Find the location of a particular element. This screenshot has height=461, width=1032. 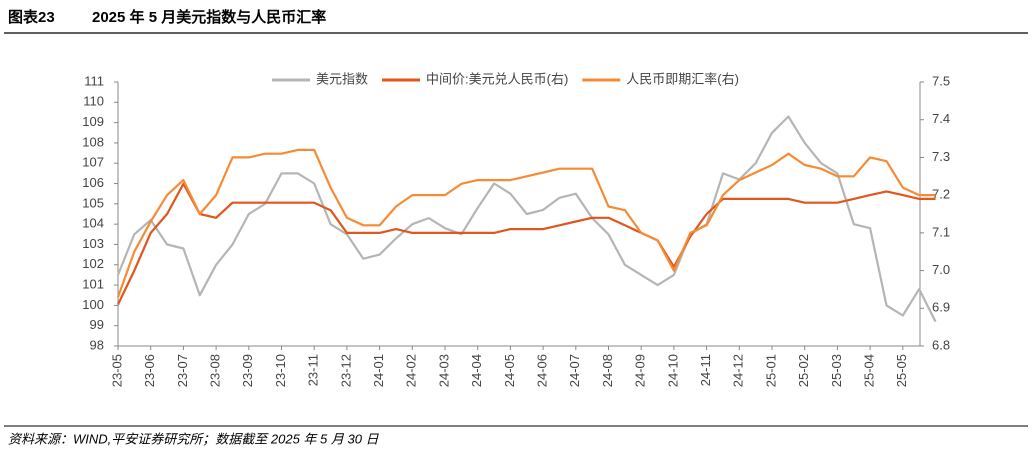

x-tick-label: 25-05 is located at coordinates (901, 370).